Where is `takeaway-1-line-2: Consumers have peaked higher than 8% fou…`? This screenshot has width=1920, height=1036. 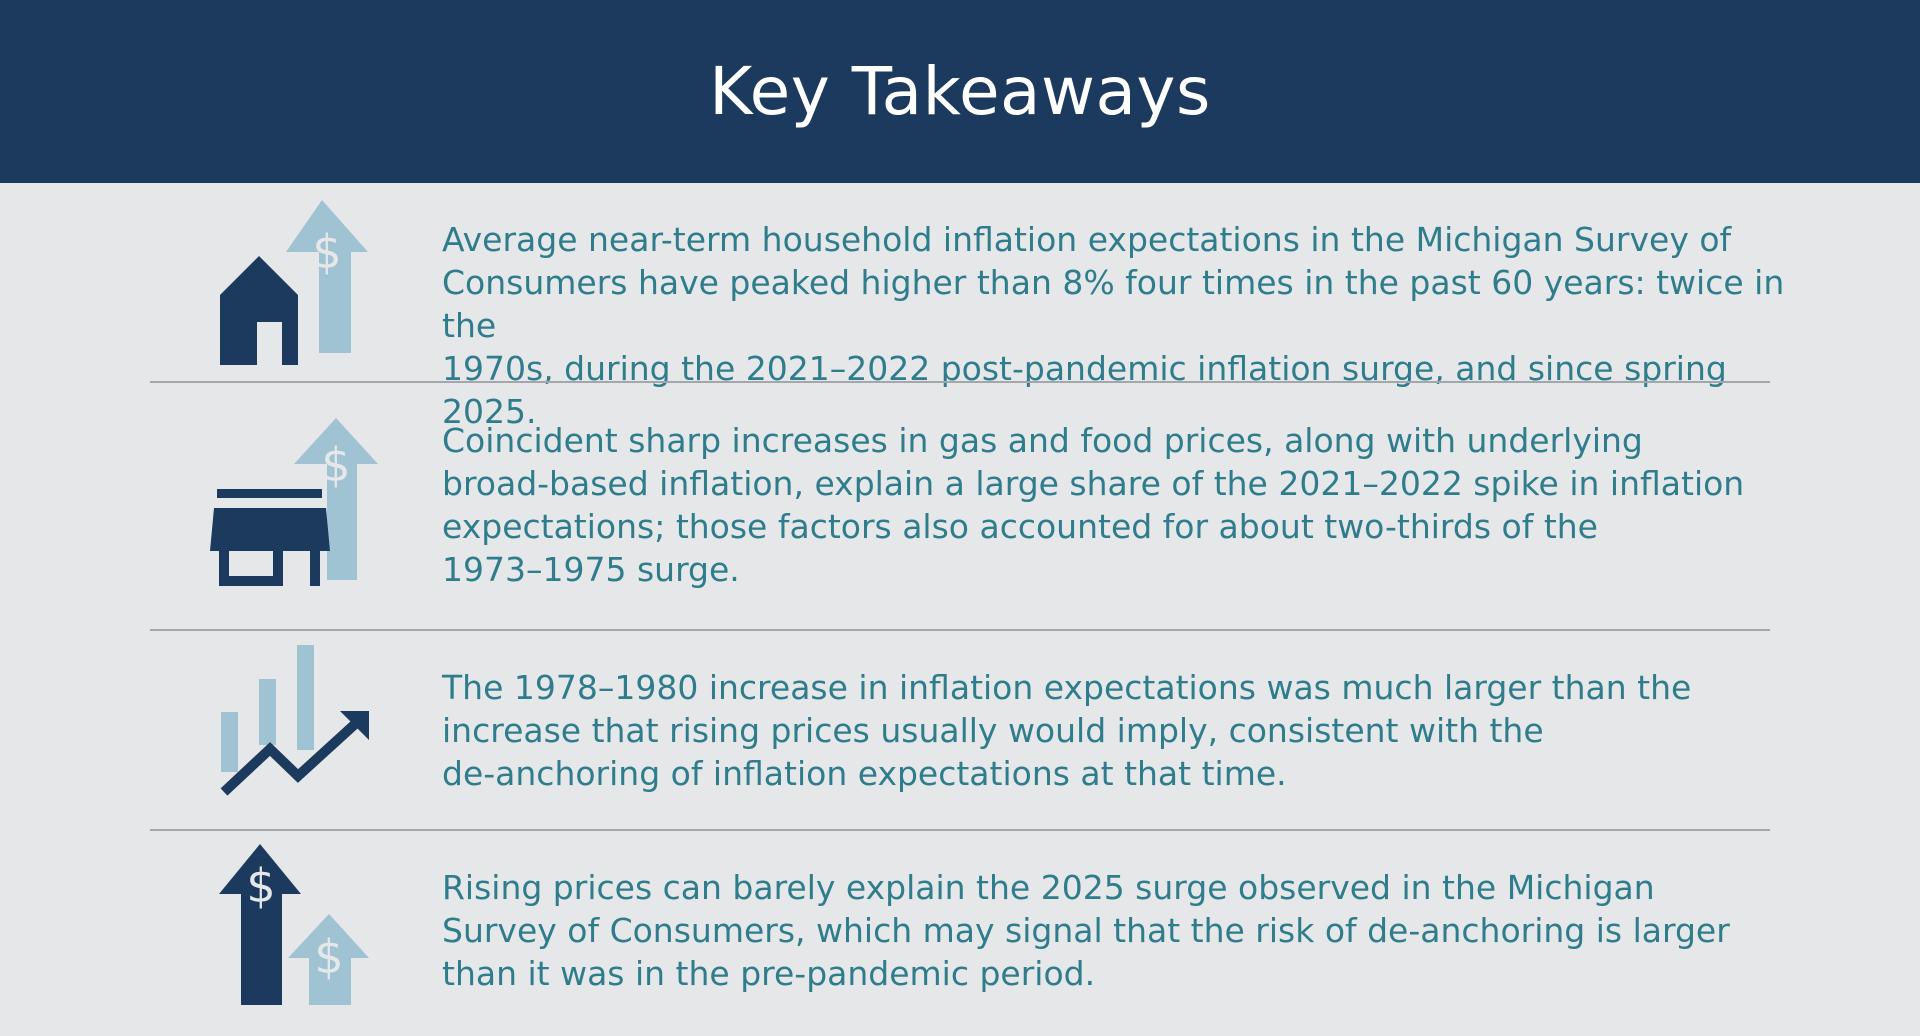 takeaway-1-line-2: Consumers have peaked higher than 8% fou… is located at coordinates (1113, 304).